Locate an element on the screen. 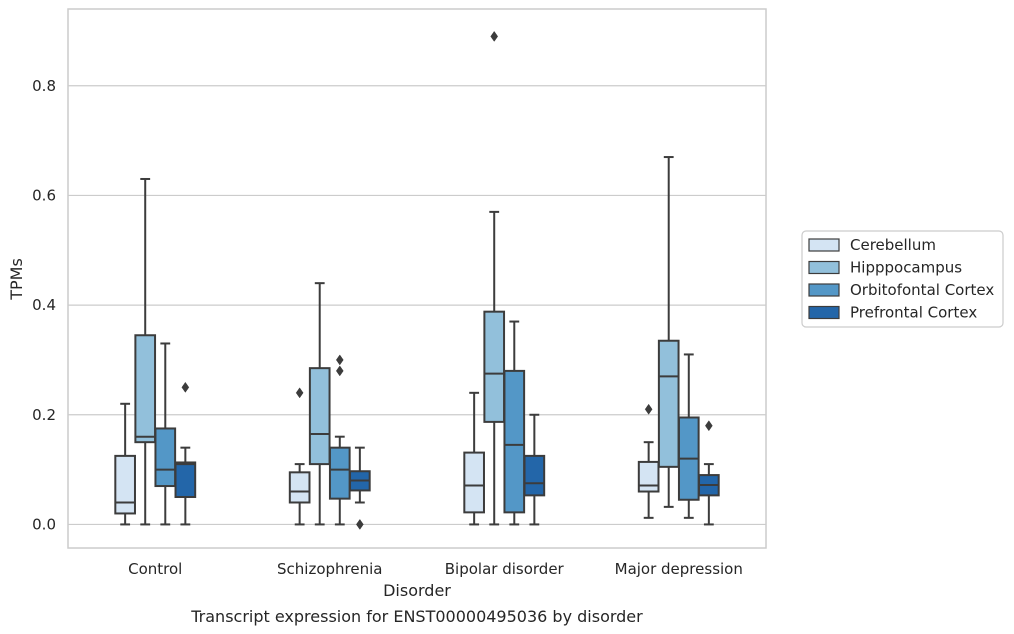  legend-frame is located at coordinates (902, 279).